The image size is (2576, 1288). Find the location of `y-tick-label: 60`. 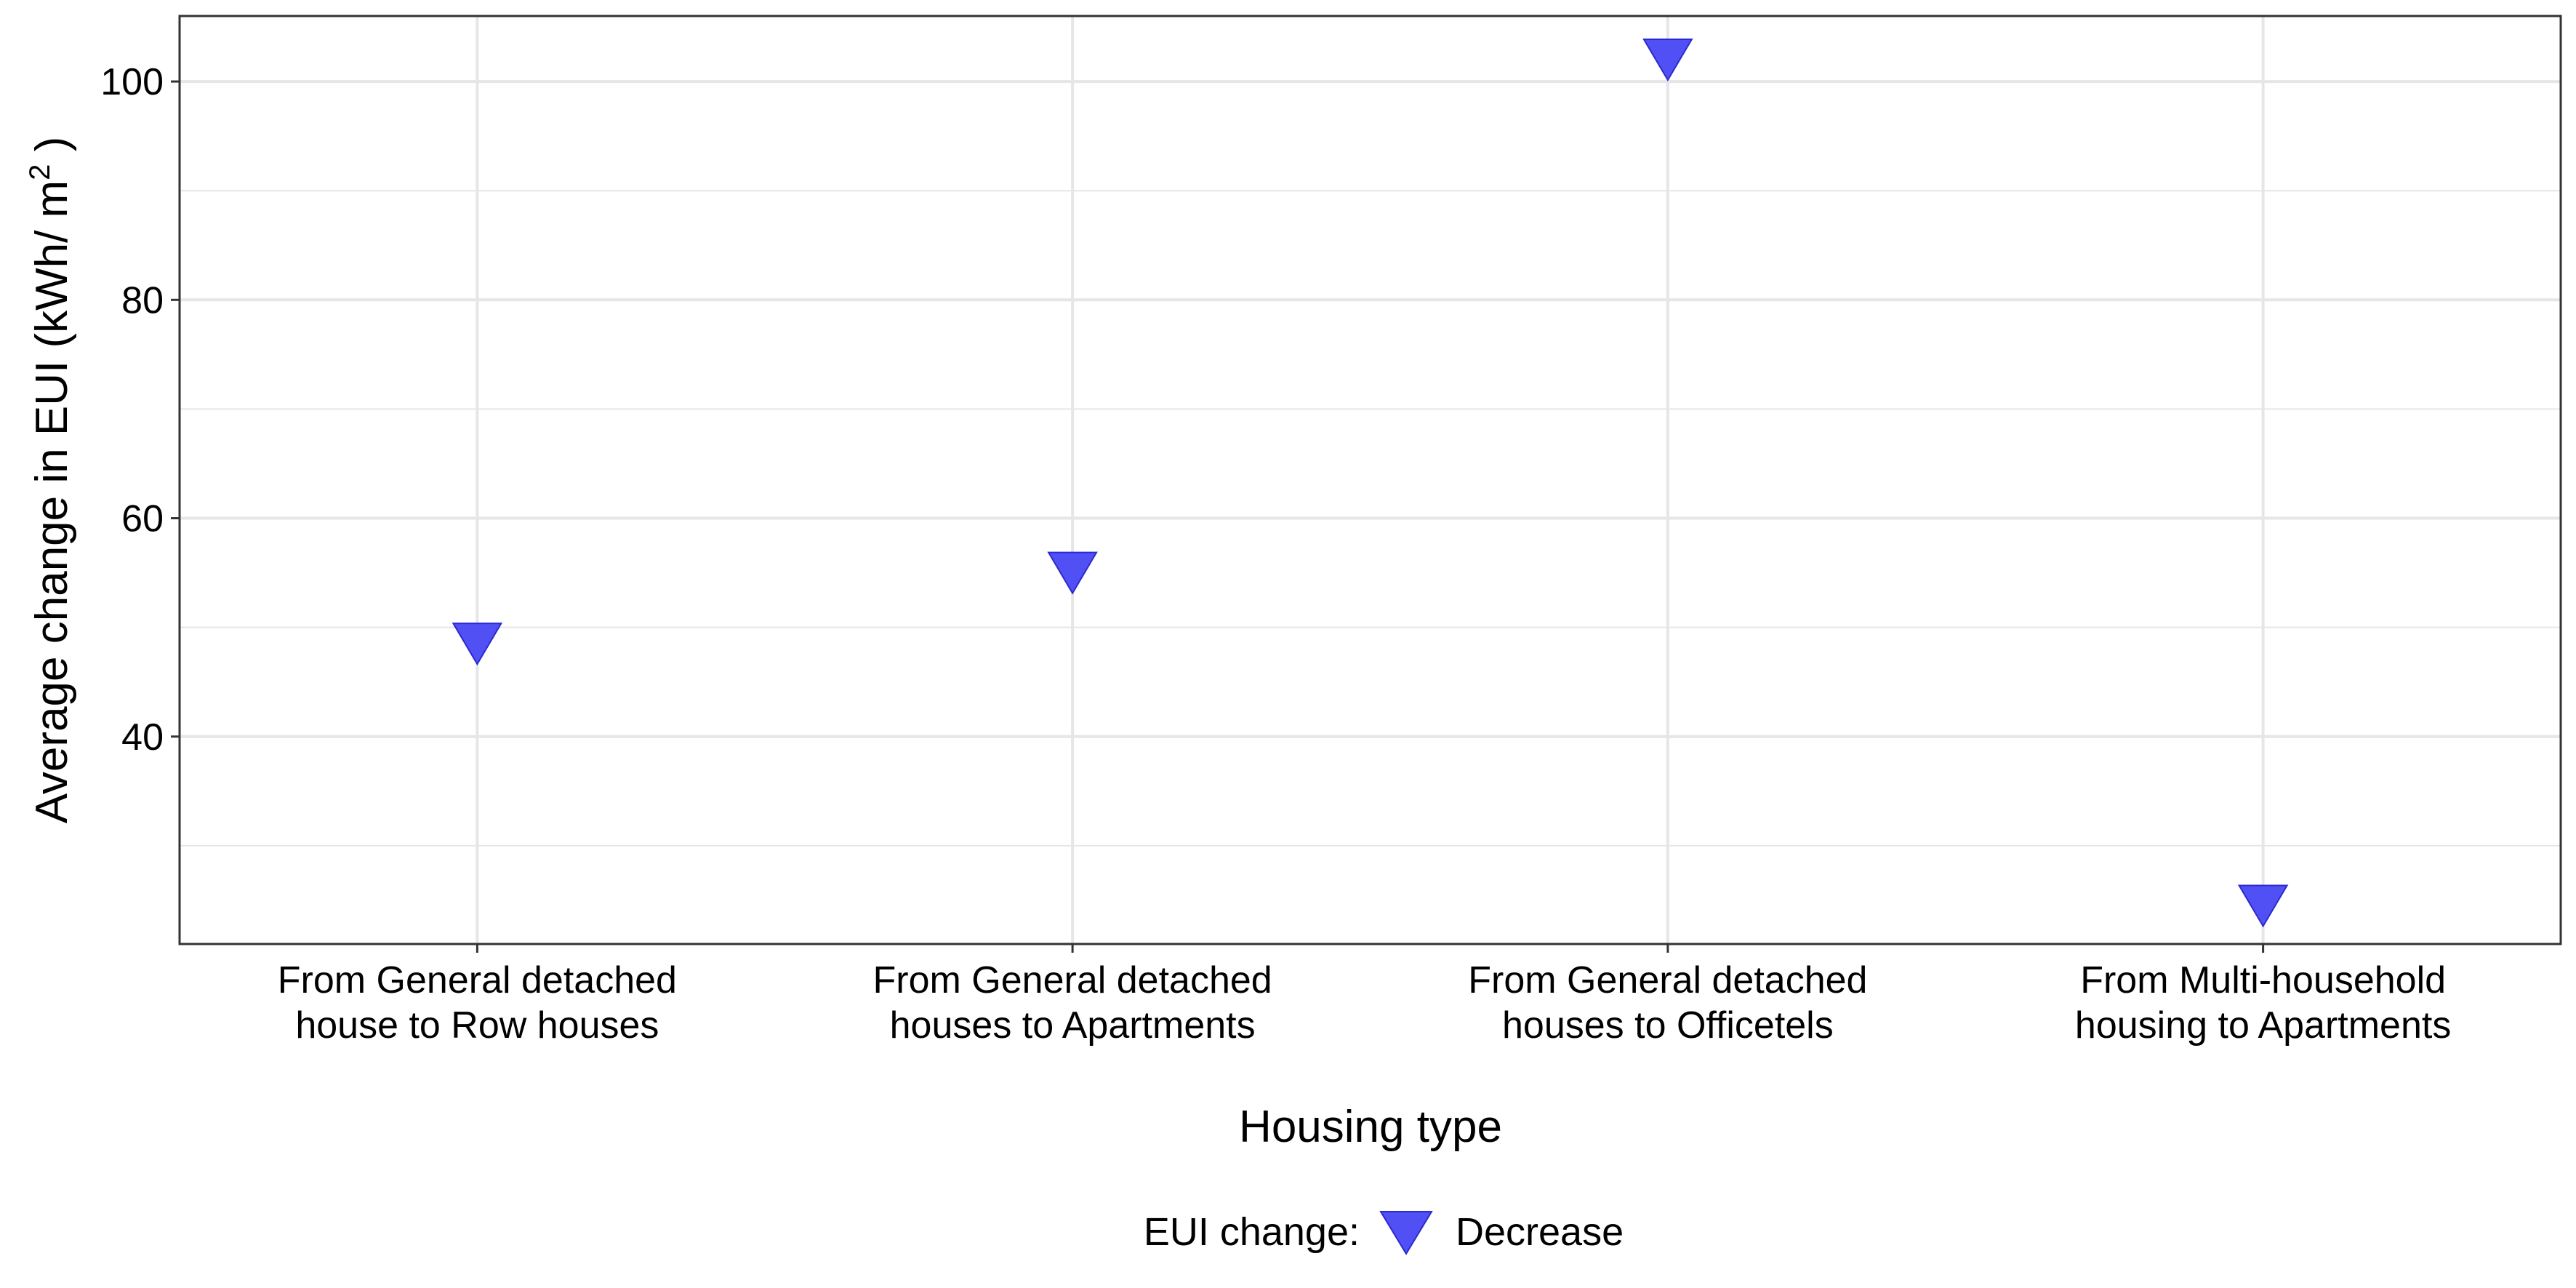

y-tick-label: 60 is located at coordinates (142, 519).